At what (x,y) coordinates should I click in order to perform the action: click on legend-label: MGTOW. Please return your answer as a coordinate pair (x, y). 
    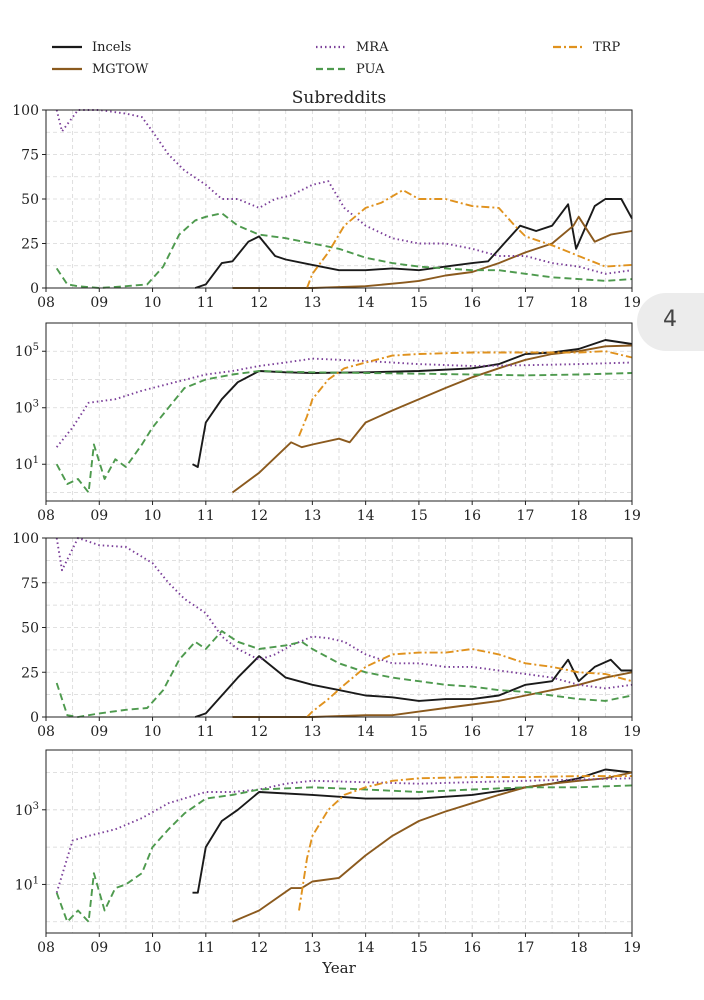
    Looking at the image, I should click on (120, 69).